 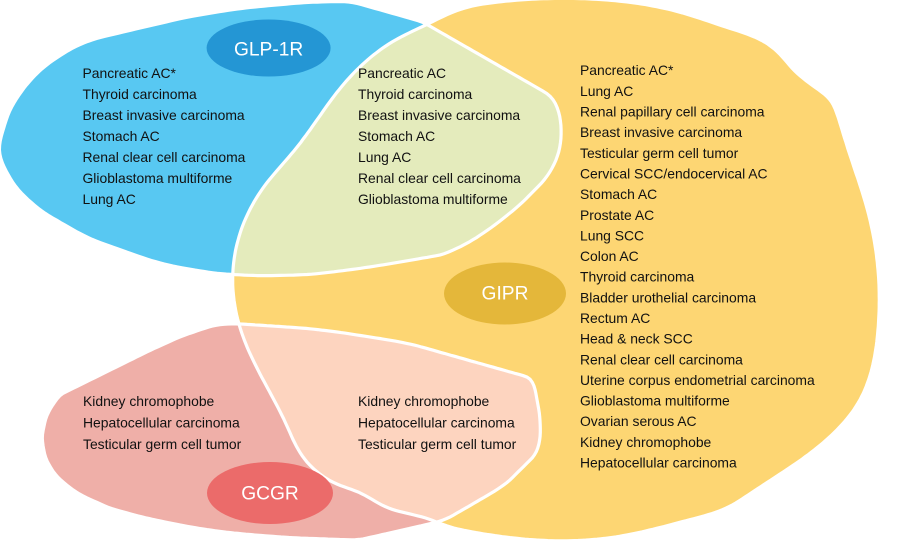 I want to click on svg-text: Pancreatic AC, so click(x=402, y=73).